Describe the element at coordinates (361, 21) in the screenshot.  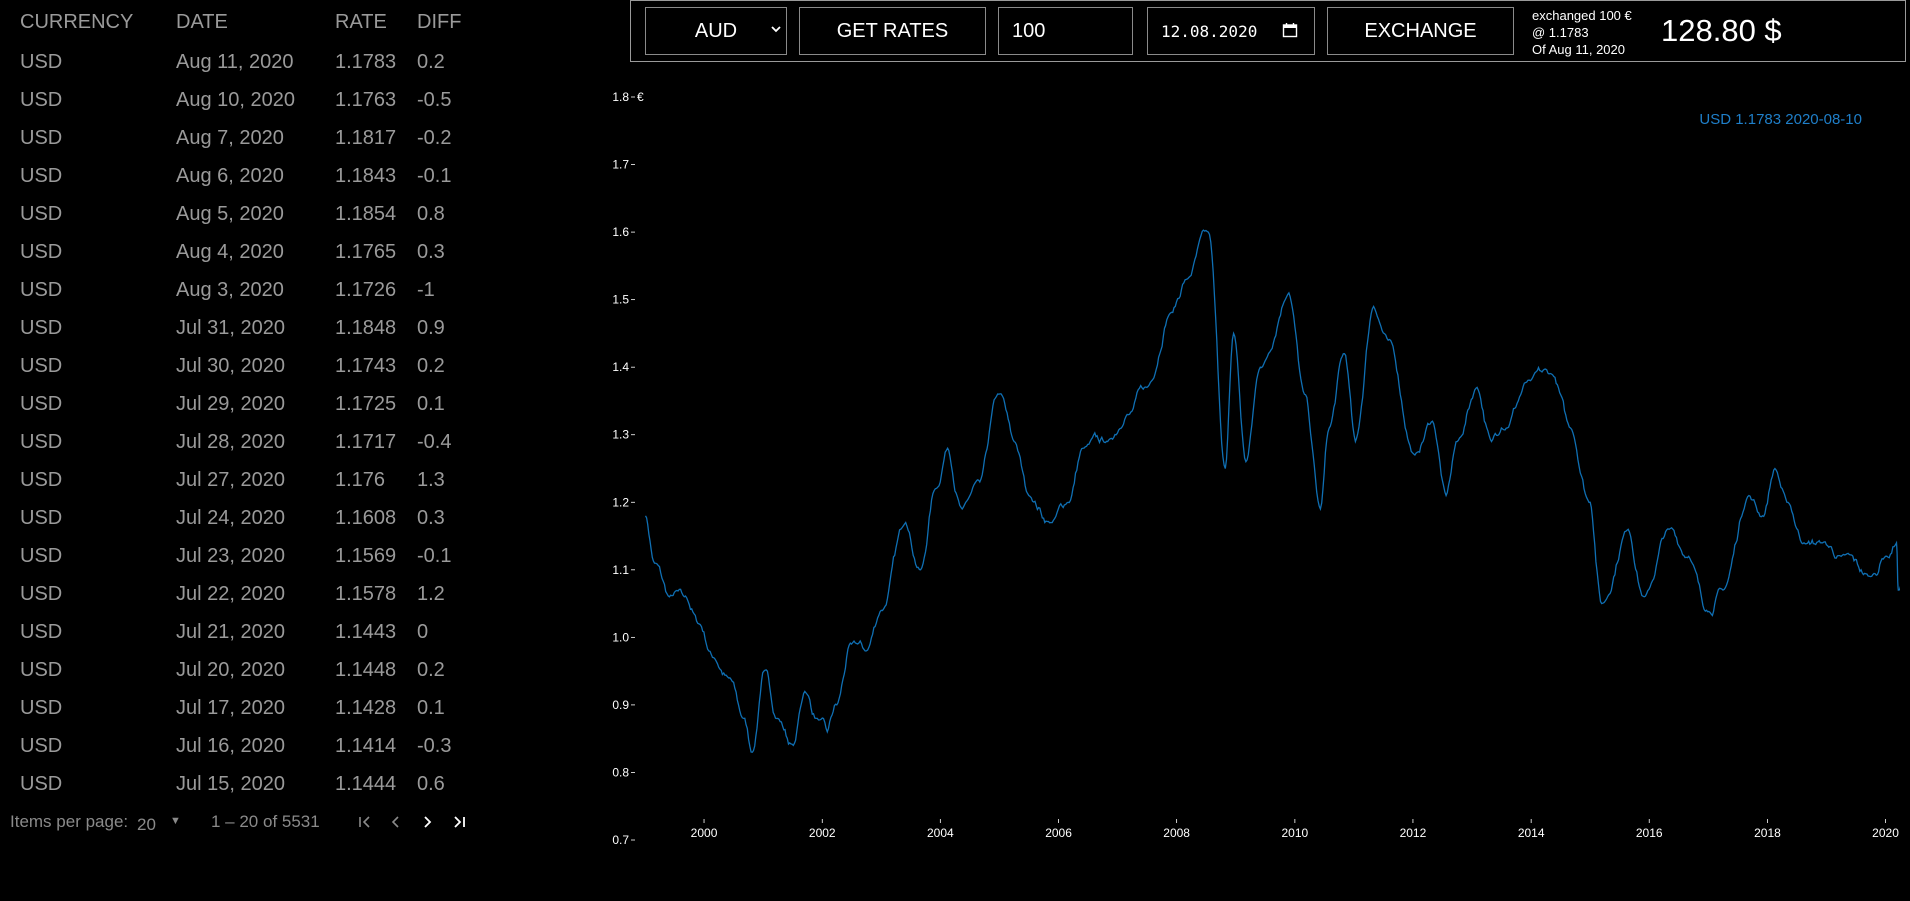
I see `header-rate: RATE` at that location.